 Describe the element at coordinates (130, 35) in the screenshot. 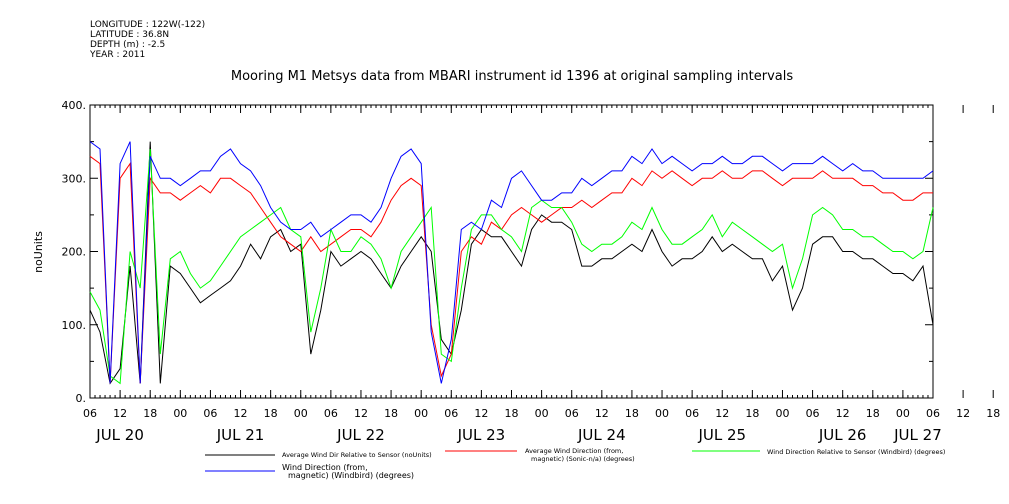

I see `latitude-label: LATITUDE : 36.8N` at that location.